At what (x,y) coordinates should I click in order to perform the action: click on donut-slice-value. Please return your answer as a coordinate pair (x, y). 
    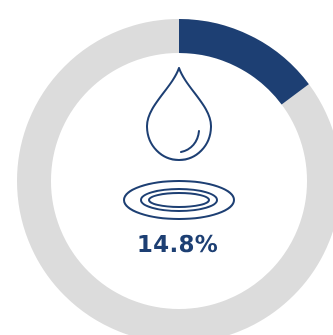
    Looking at the image, I should click on (243, 62).